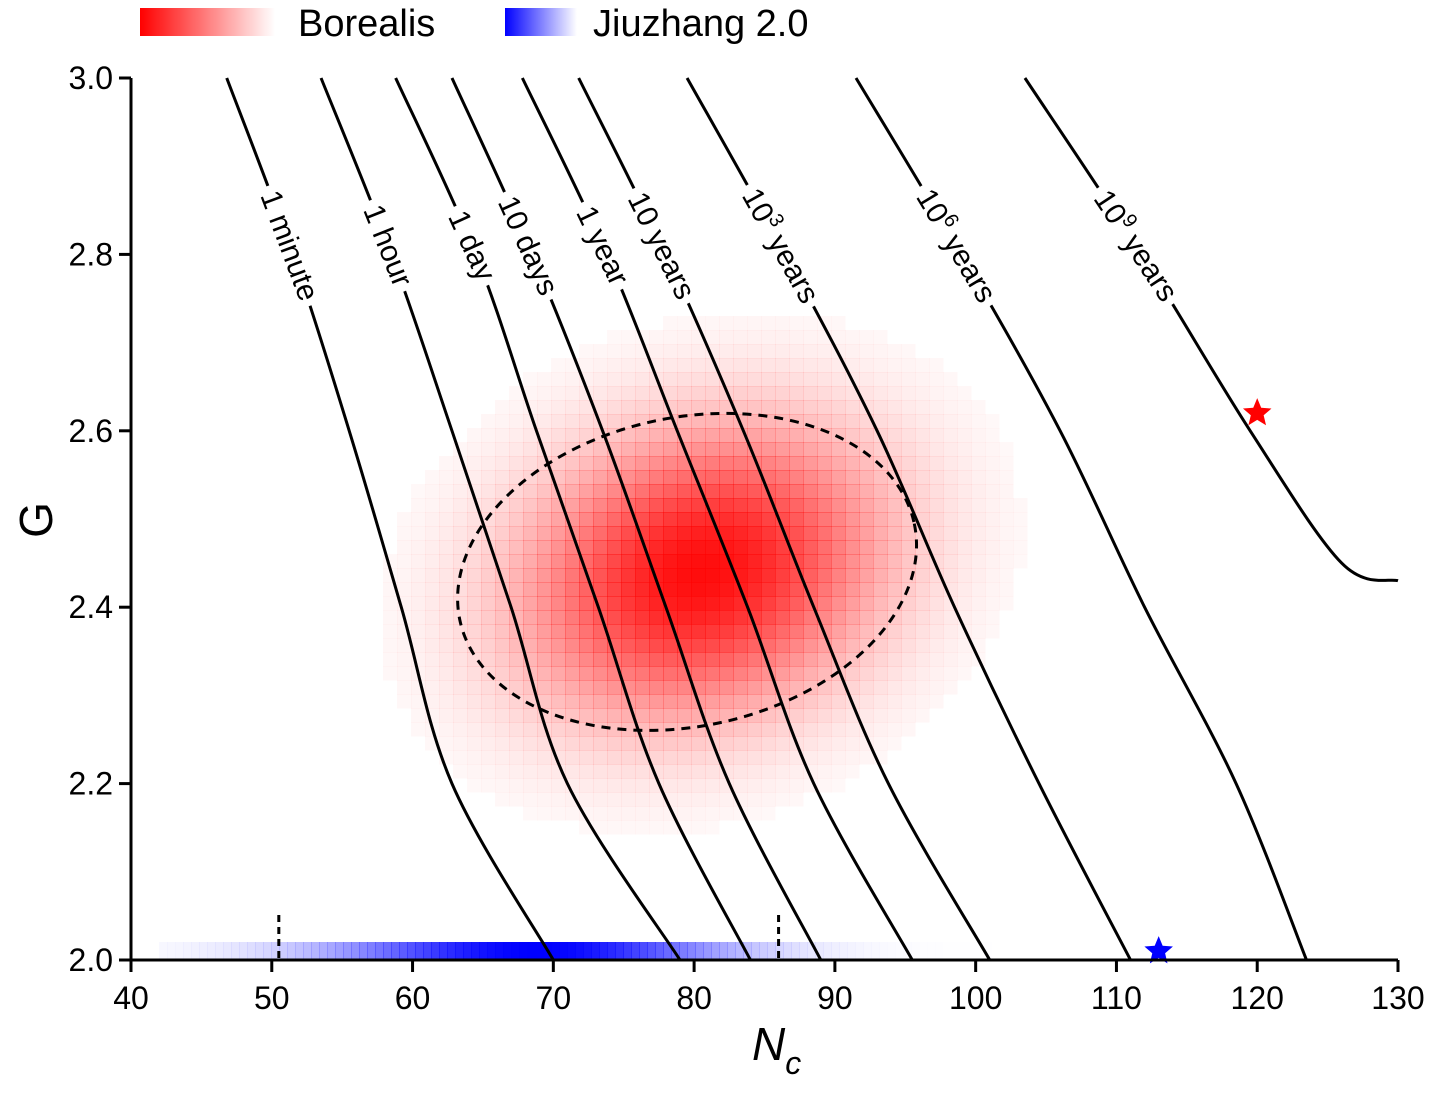 This screenshot has width=1456, height=1096. I want to click on operating-point-markers, so click(1208, 681).